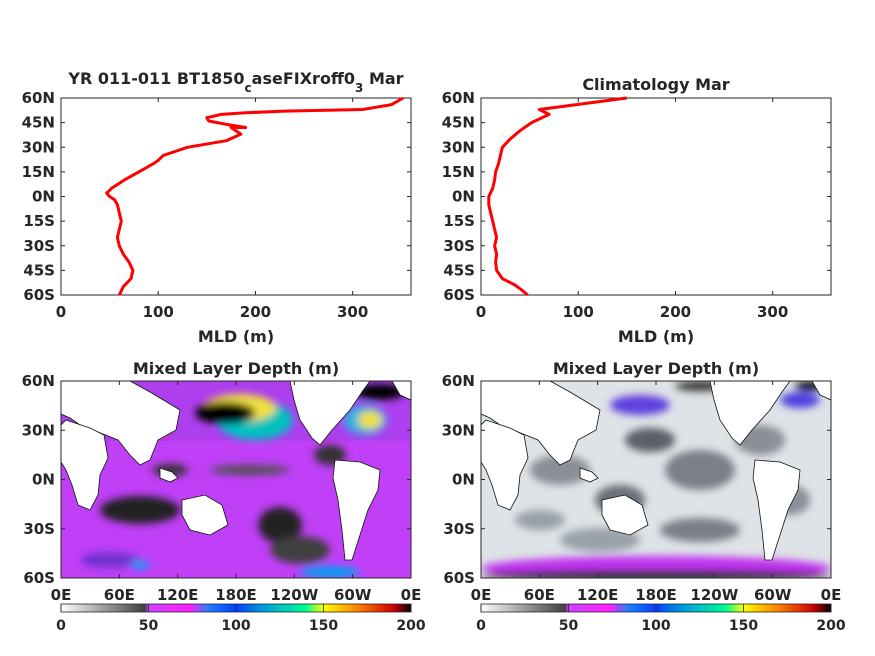  What do you see at coordinates (656, 196) in the screenshot?
I see `plot-frame` at bounding box center [656, 196].